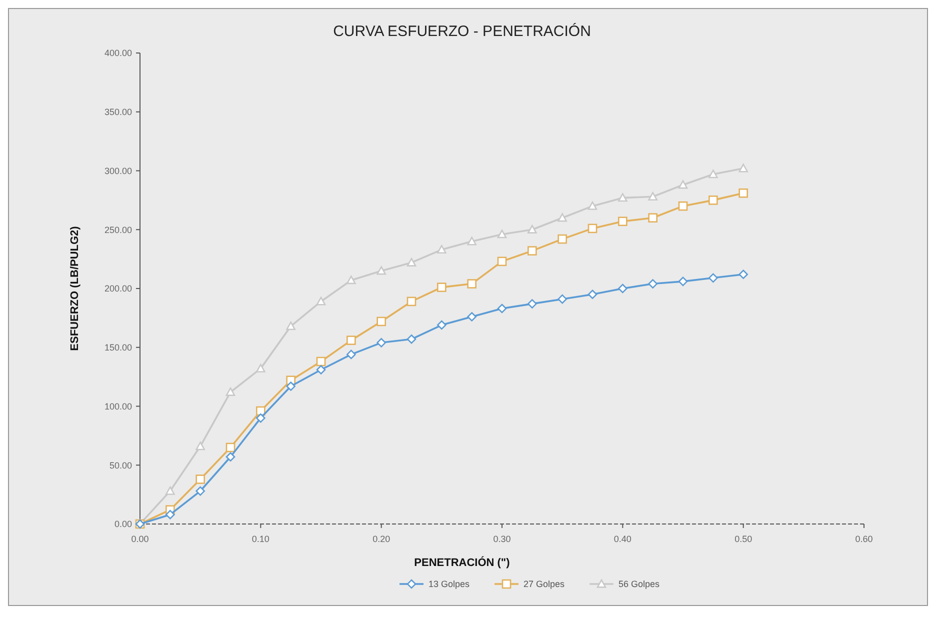  Describe the element at coordinates (639, 584) in the screenshot. I see `legend-label: 56 Golpes` at that location.